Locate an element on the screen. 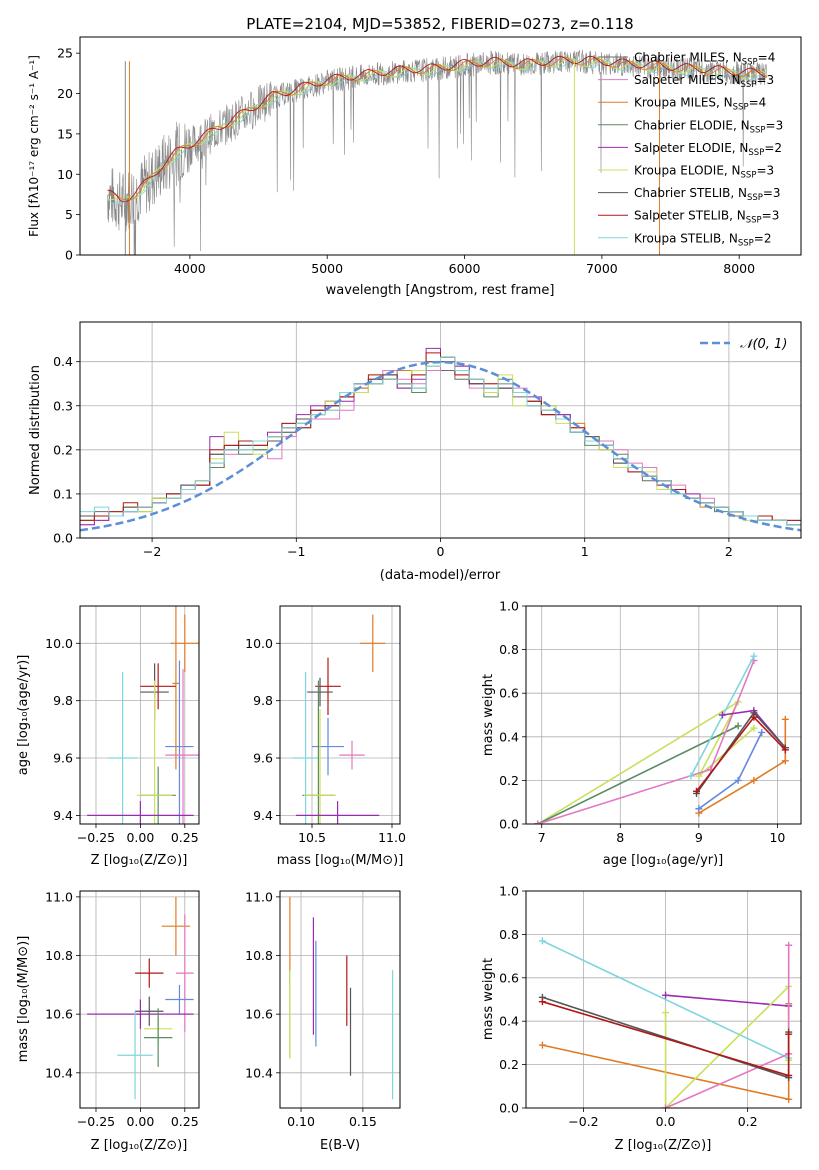 This screenshot has height=1170, width=819. y-tick-label: 0.8 is located at coordinates (509, 934).